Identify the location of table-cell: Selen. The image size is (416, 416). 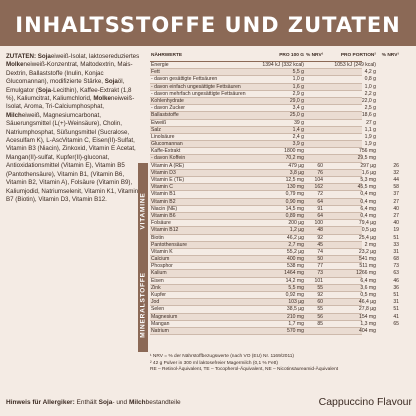
(158, 309).